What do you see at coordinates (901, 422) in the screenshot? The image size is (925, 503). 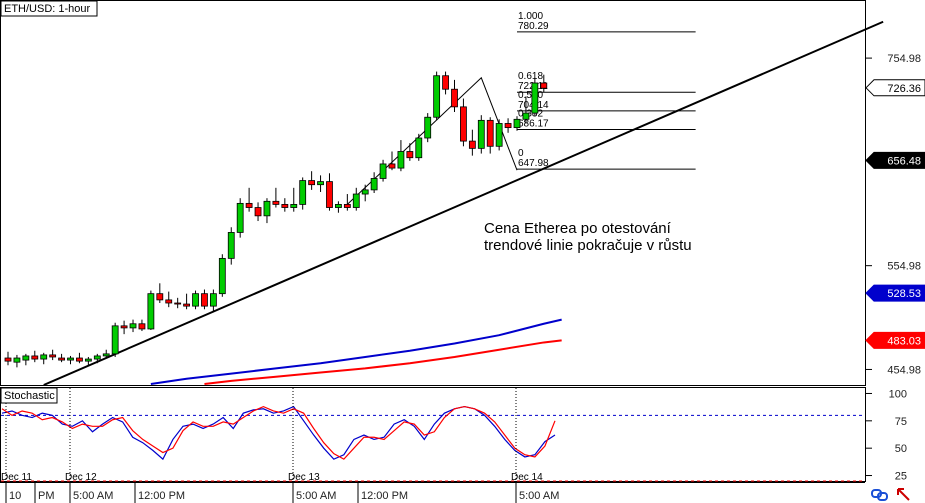 I see `stochastic-tick-label: 75` at bounding box center [901, 422].